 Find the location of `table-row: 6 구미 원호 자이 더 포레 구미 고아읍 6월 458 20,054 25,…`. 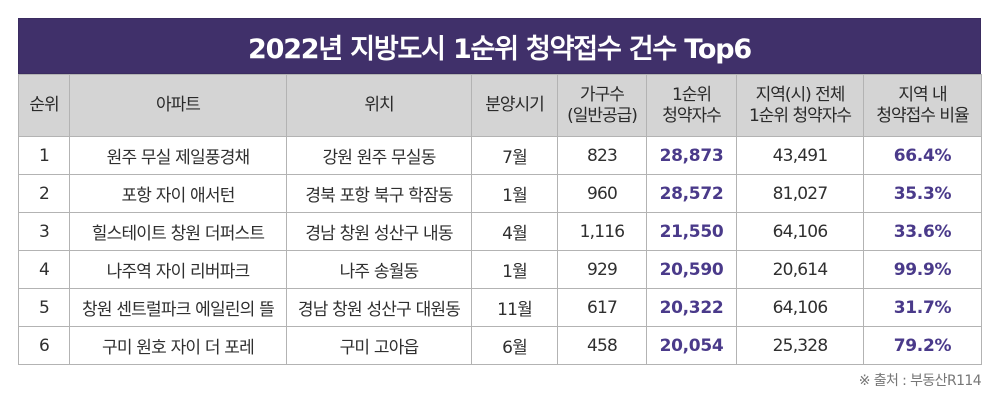

table-row: 6 구미 원호 자이 더 포레 구미 고아읍 6월 458 20,054 25,… is located at coordinates (500, 345).